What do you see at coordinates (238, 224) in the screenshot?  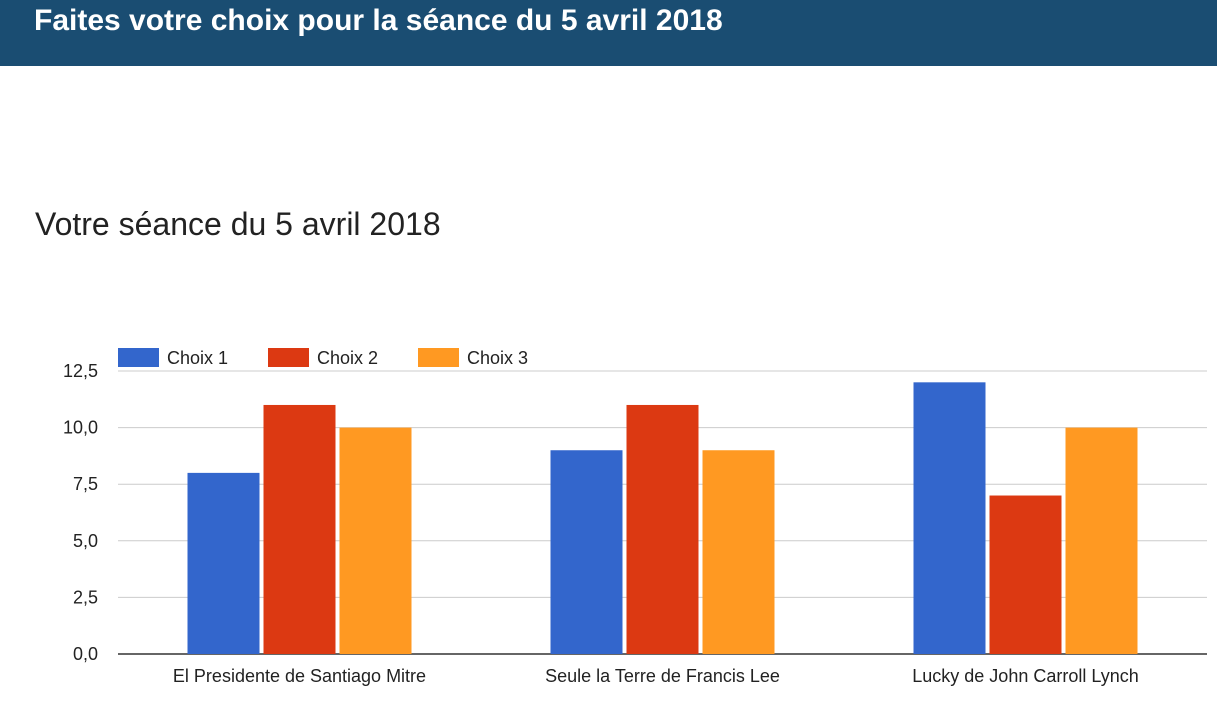 I see `page-title: Votre séance du 5 avril 2018` at bounding box center [238, 224].